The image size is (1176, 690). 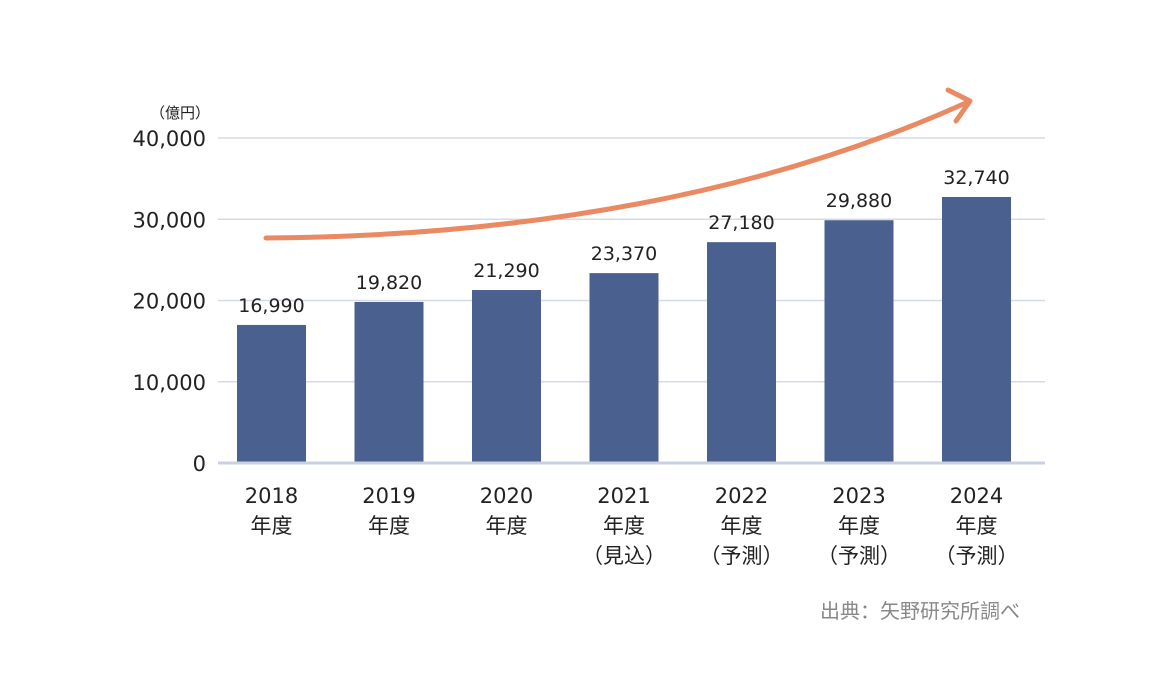 What do you see at coordinates (169, 139) in the screenshot?
I see `y-tick-label: 40,000` at bounding box center [169, 139].